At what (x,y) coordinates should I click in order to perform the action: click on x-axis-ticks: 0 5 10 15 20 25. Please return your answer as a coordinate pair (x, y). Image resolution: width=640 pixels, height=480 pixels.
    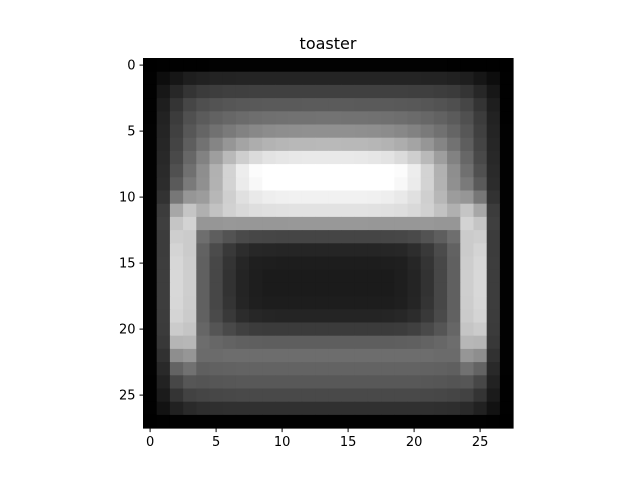
    Looking at the image, I should click on (317, 439).